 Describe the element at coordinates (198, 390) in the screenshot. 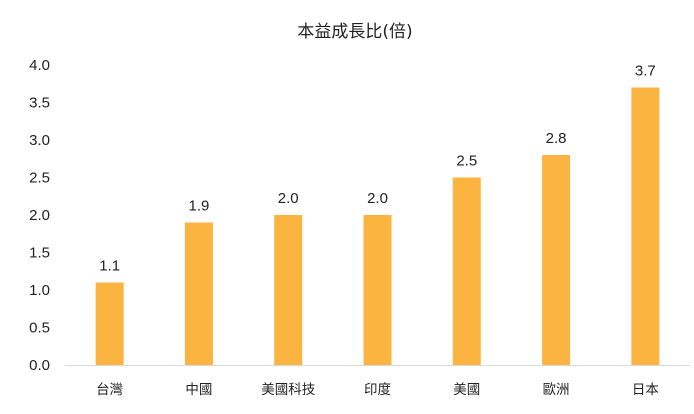

I see `x-tick-label: 中國` at that location.